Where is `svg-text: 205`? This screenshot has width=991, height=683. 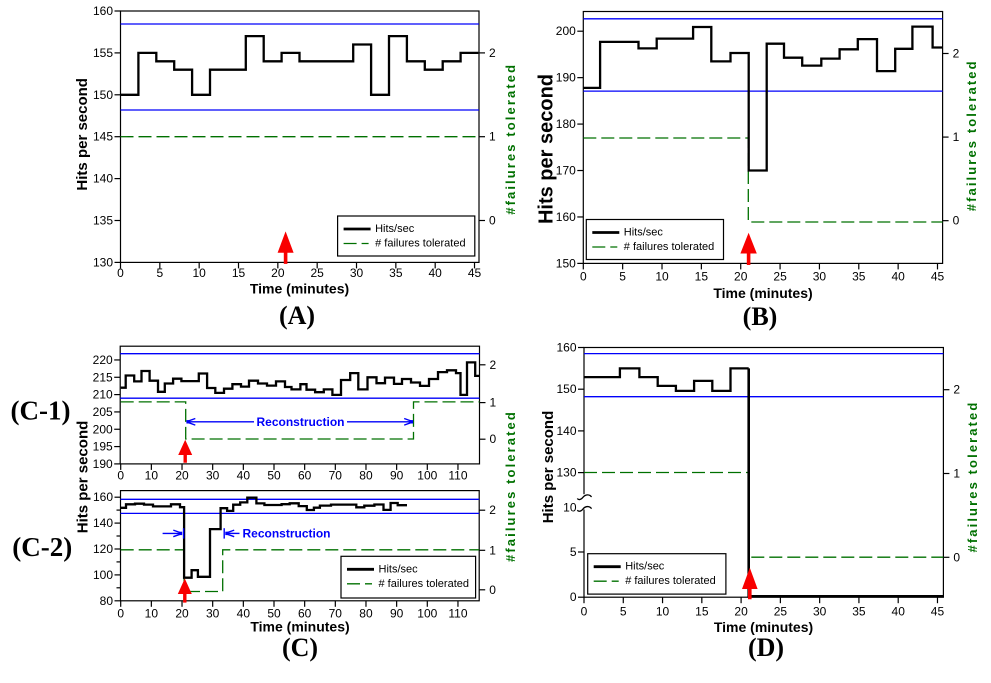
svg-text: 205 is located at coordinates (103, 412).